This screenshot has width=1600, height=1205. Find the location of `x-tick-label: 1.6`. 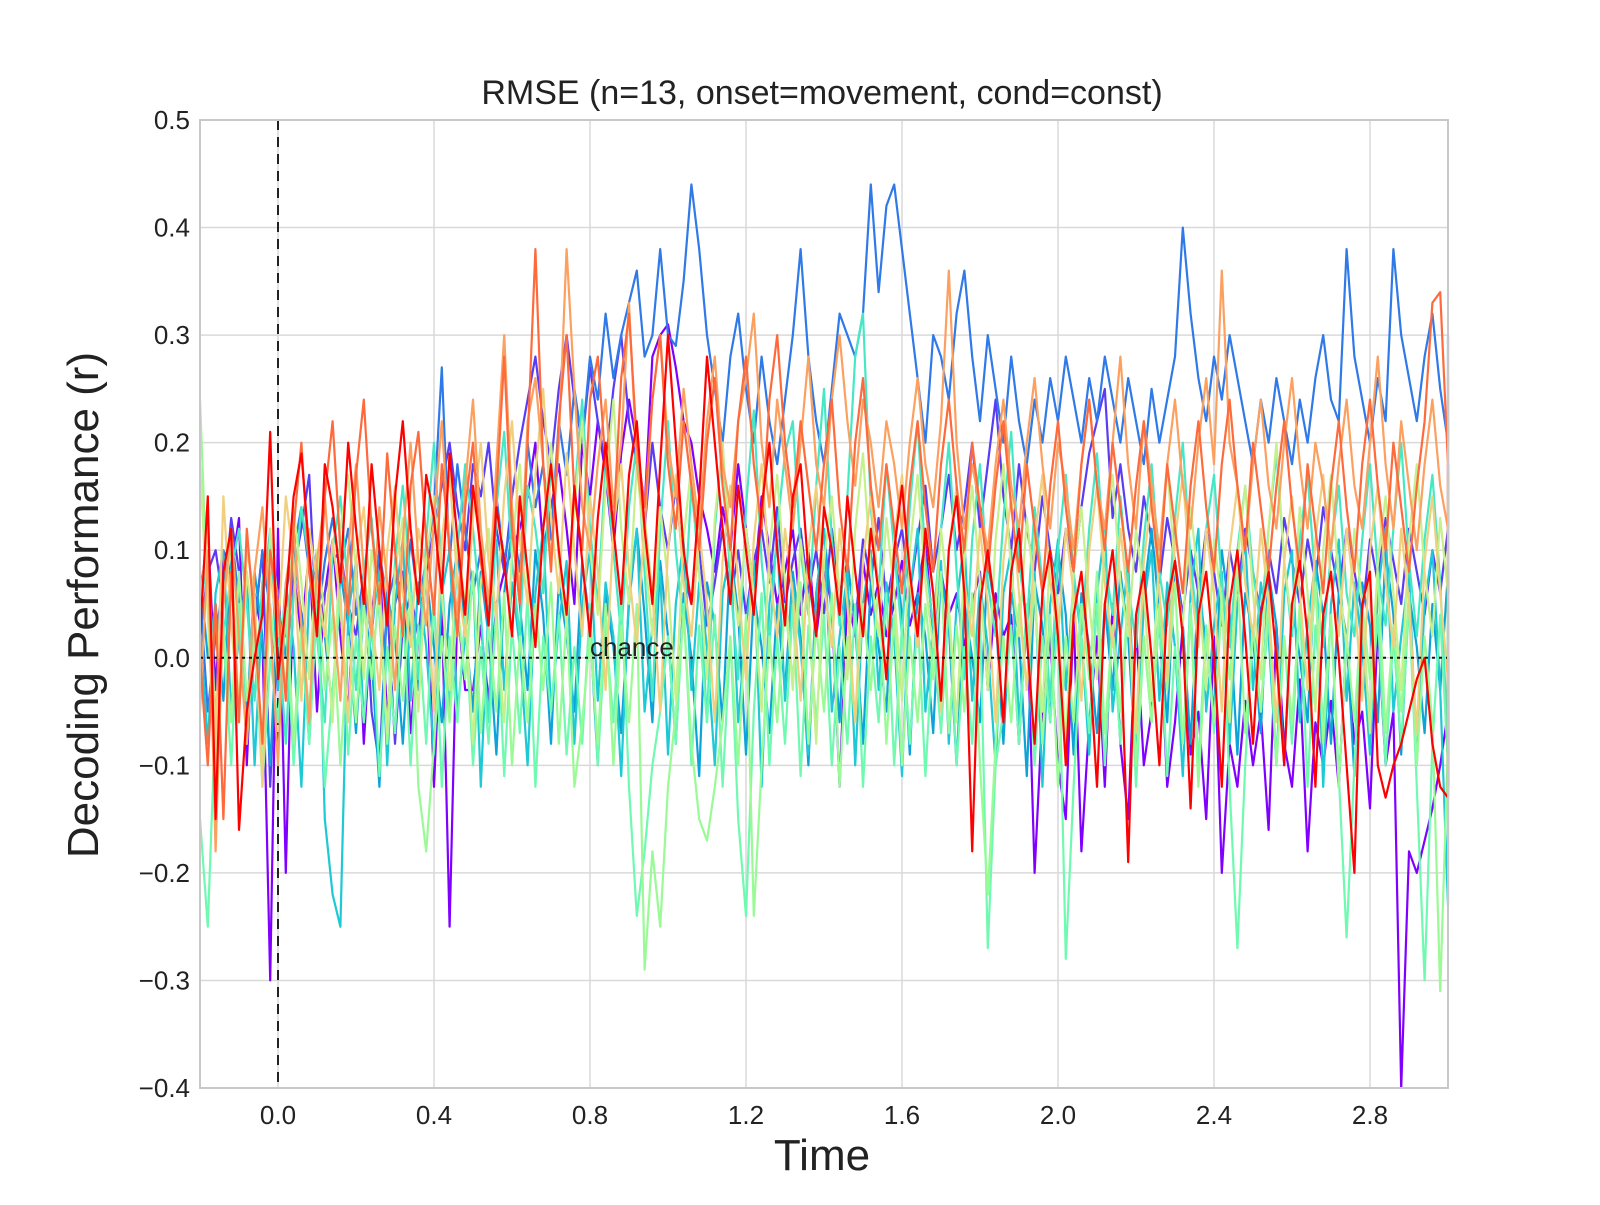

x-tick-label: 1.6 is located at coordinates (902, 1115).